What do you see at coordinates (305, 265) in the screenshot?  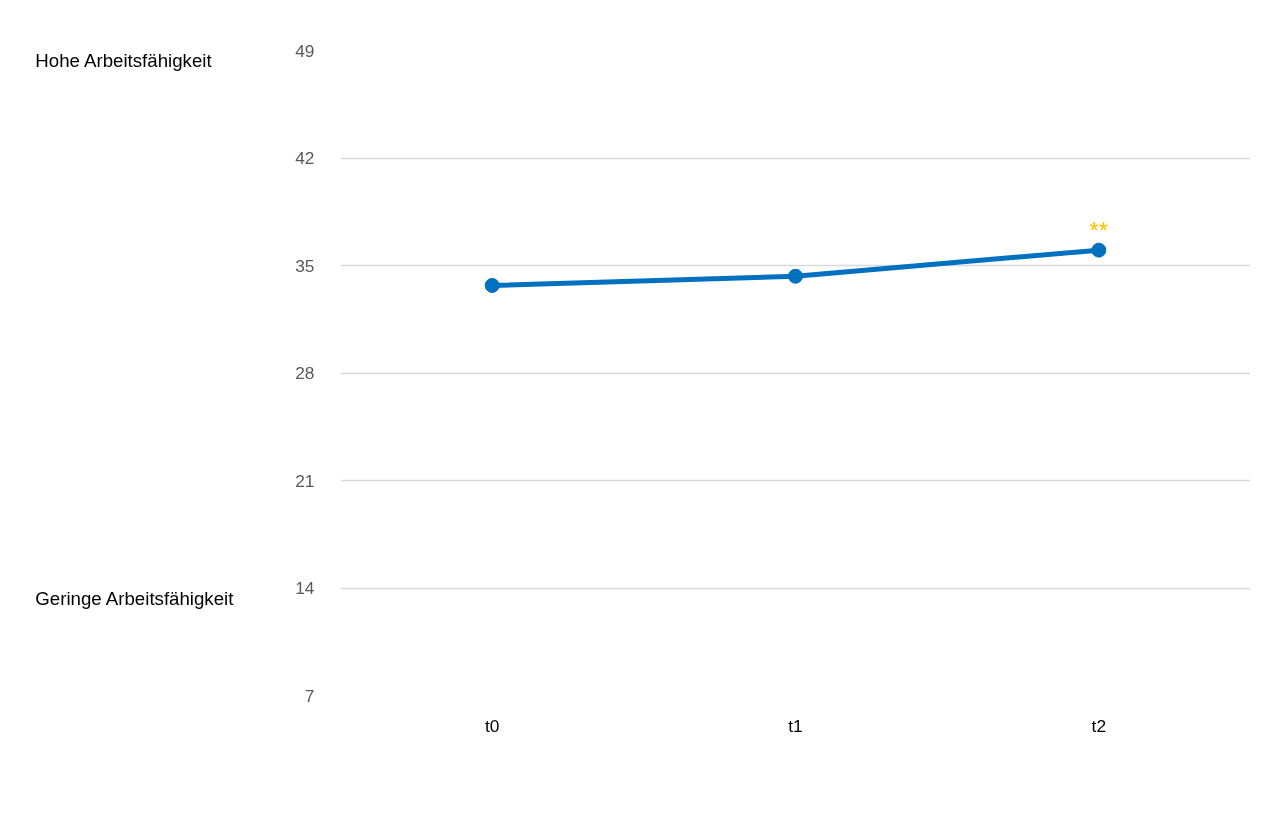 I see `y-tick-label: 35` at bounding box center [305, 265].